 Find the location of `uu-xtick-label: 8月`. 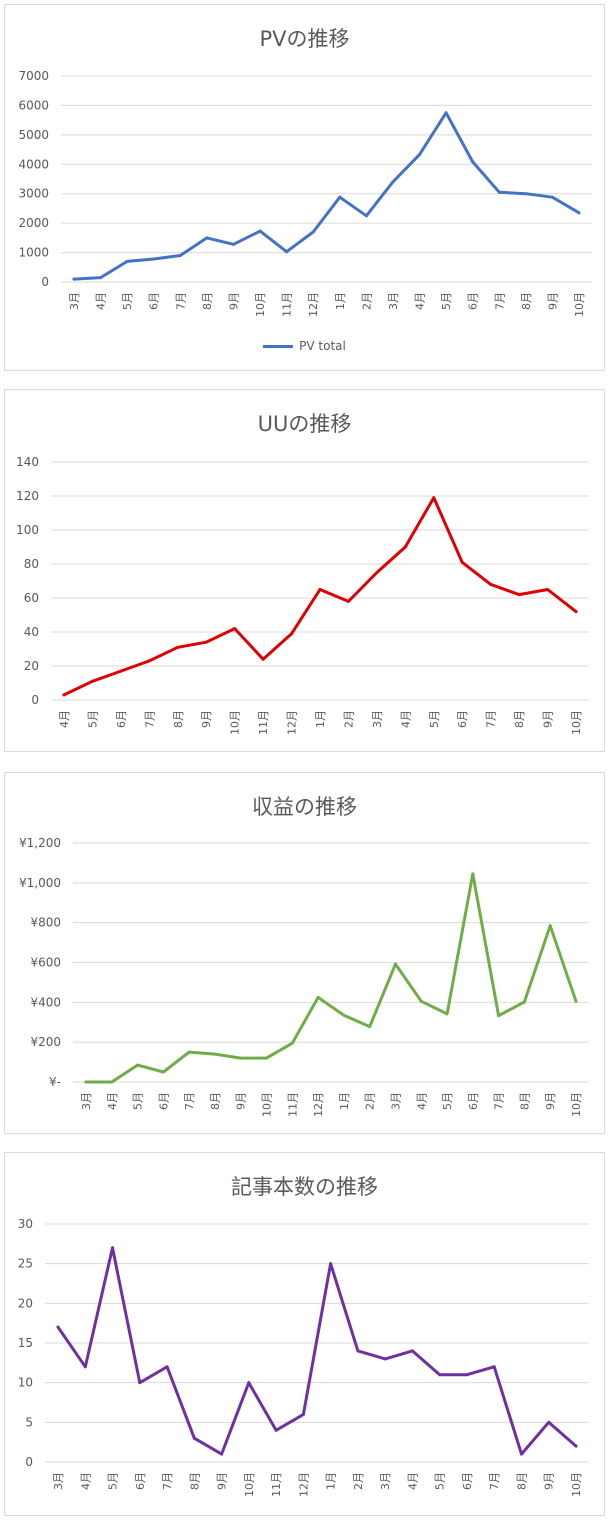

uu-xtick-label: 8月 is located at coordinates (178, 719).